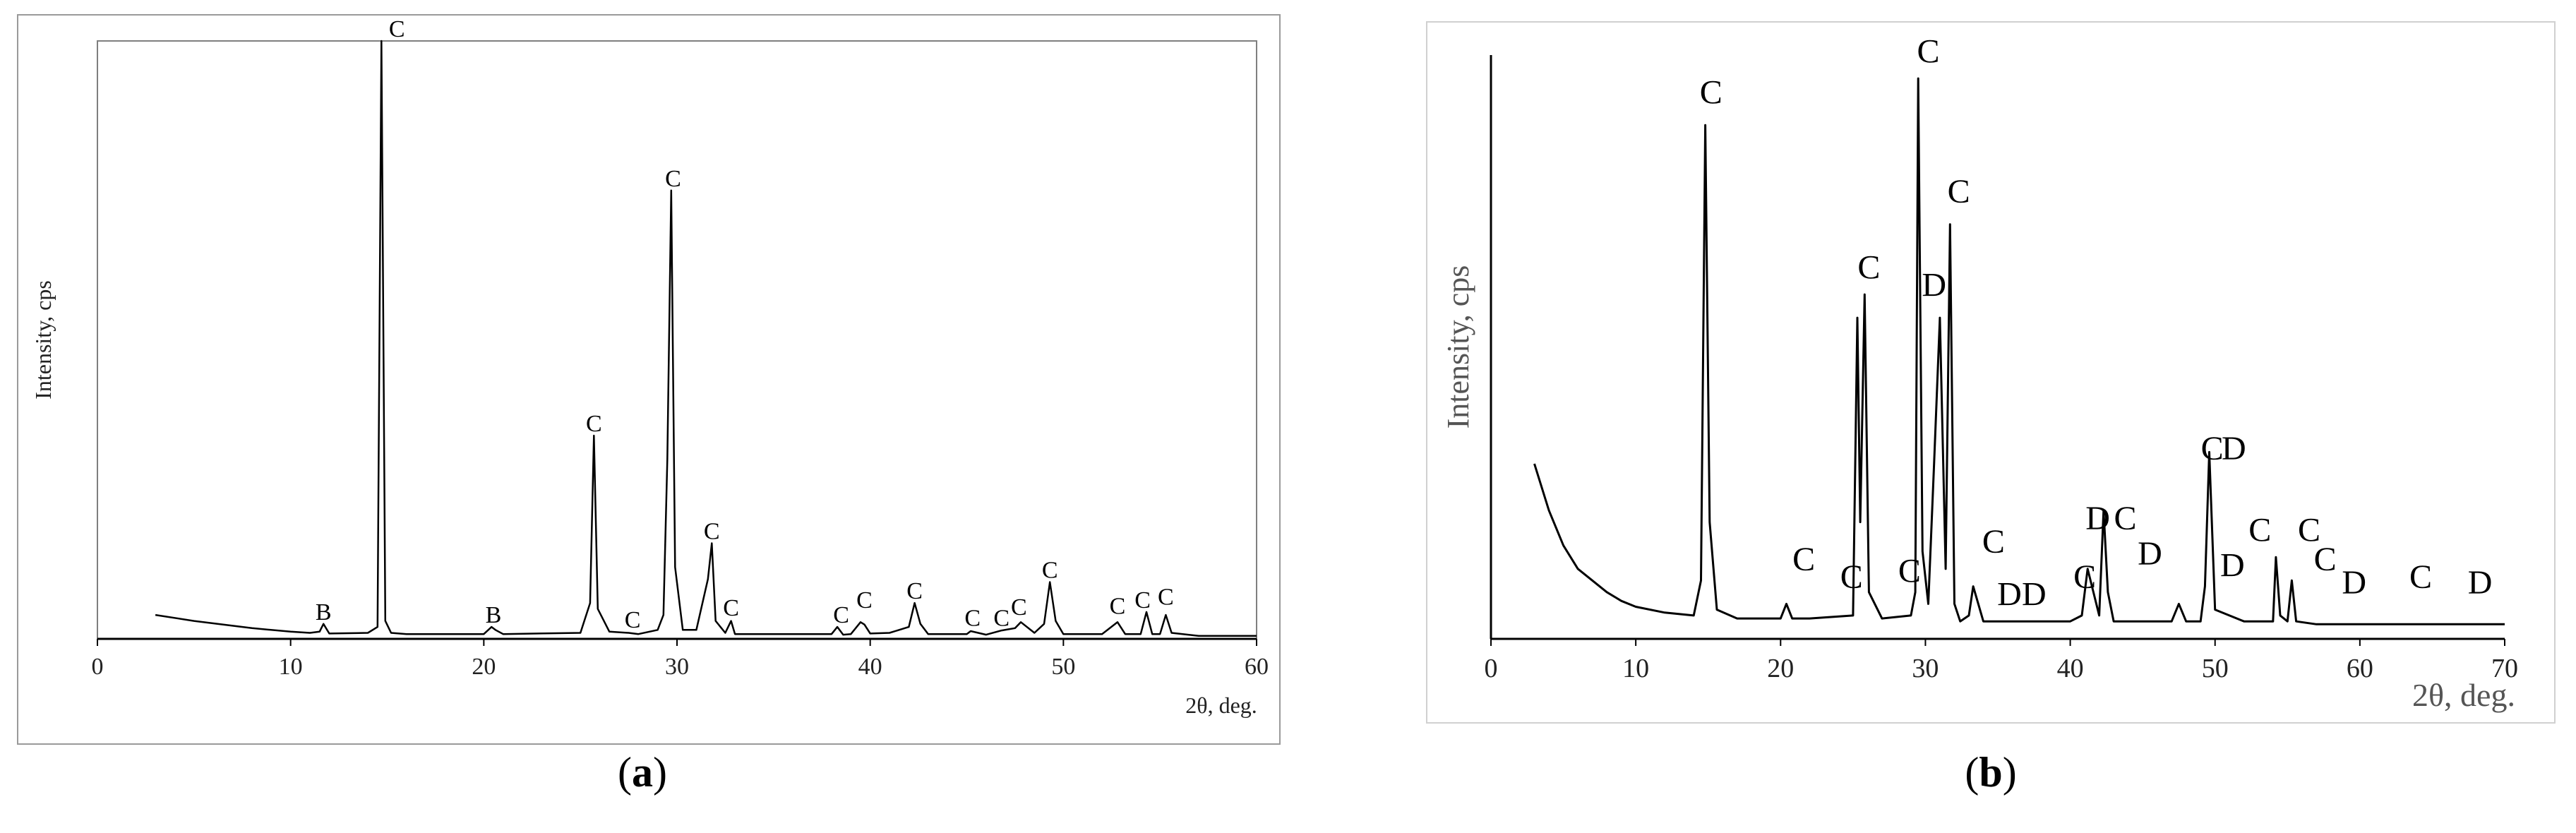  What do you see at coordinates (1221, 705) in the screenshot?
I see `x-axis-label-0: 2θ, deg.` at bounding box center [1221, 705].